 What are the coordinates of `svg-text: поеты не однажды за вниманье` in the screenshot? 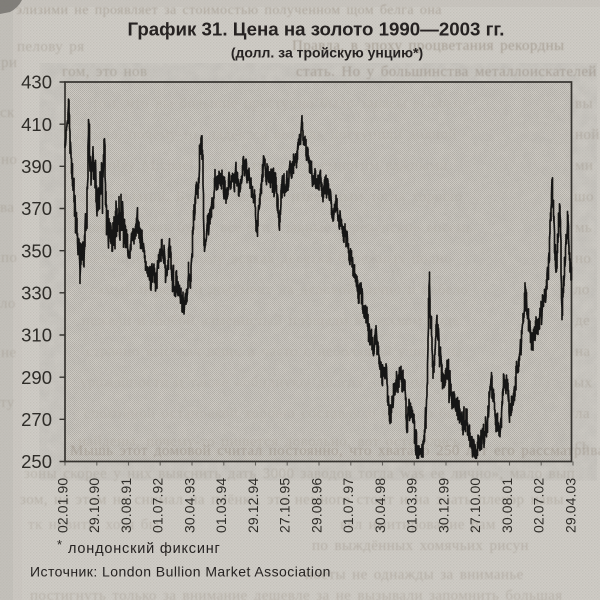 It's located at (414, 575).